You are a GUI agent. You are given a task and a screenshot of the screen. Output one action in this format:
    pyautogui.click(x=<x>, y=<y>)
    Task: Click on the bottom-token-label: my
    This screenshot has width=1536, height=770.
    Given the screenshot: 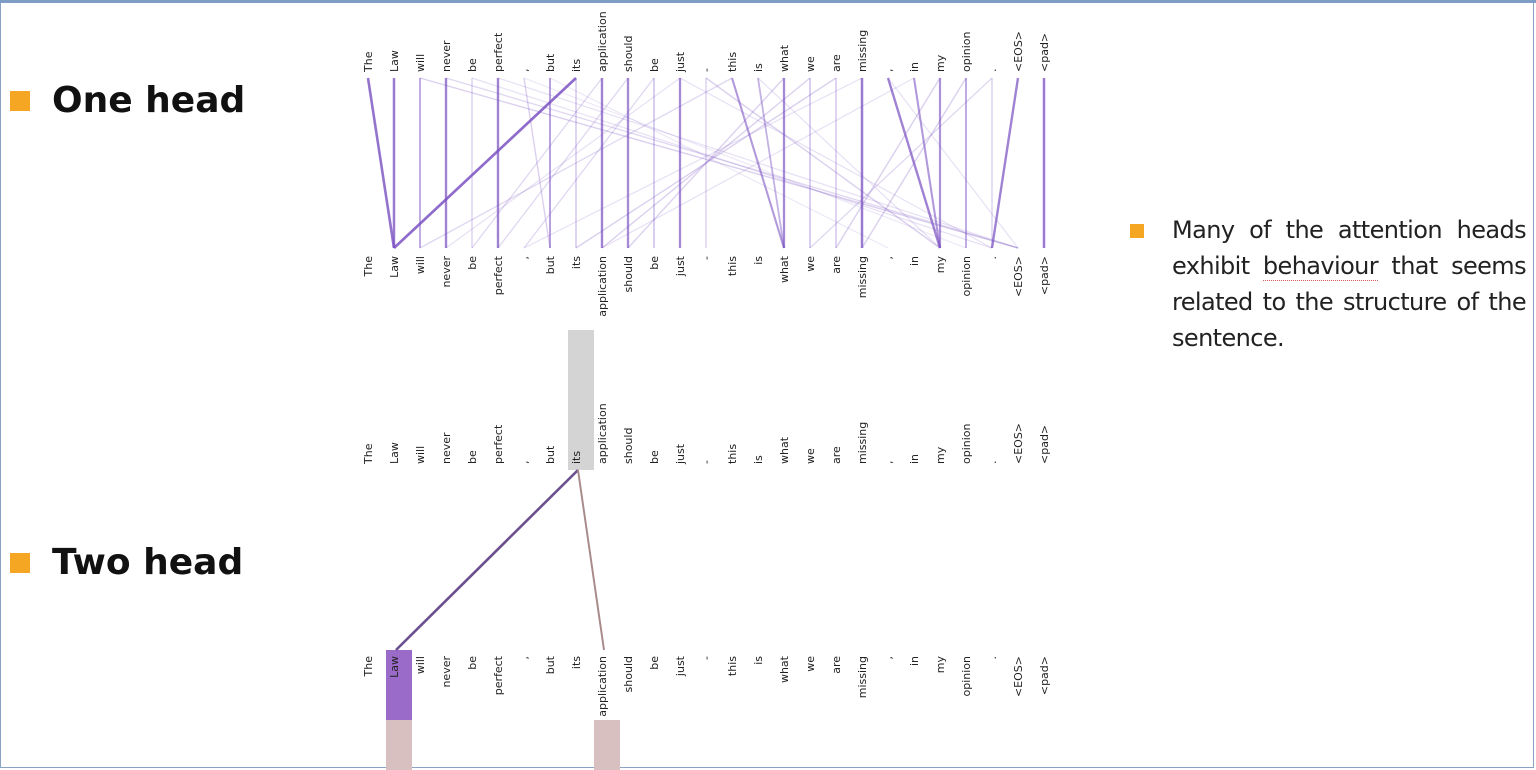 What is the action you would take?
    pyautogui.click(x=940, y=665)
    